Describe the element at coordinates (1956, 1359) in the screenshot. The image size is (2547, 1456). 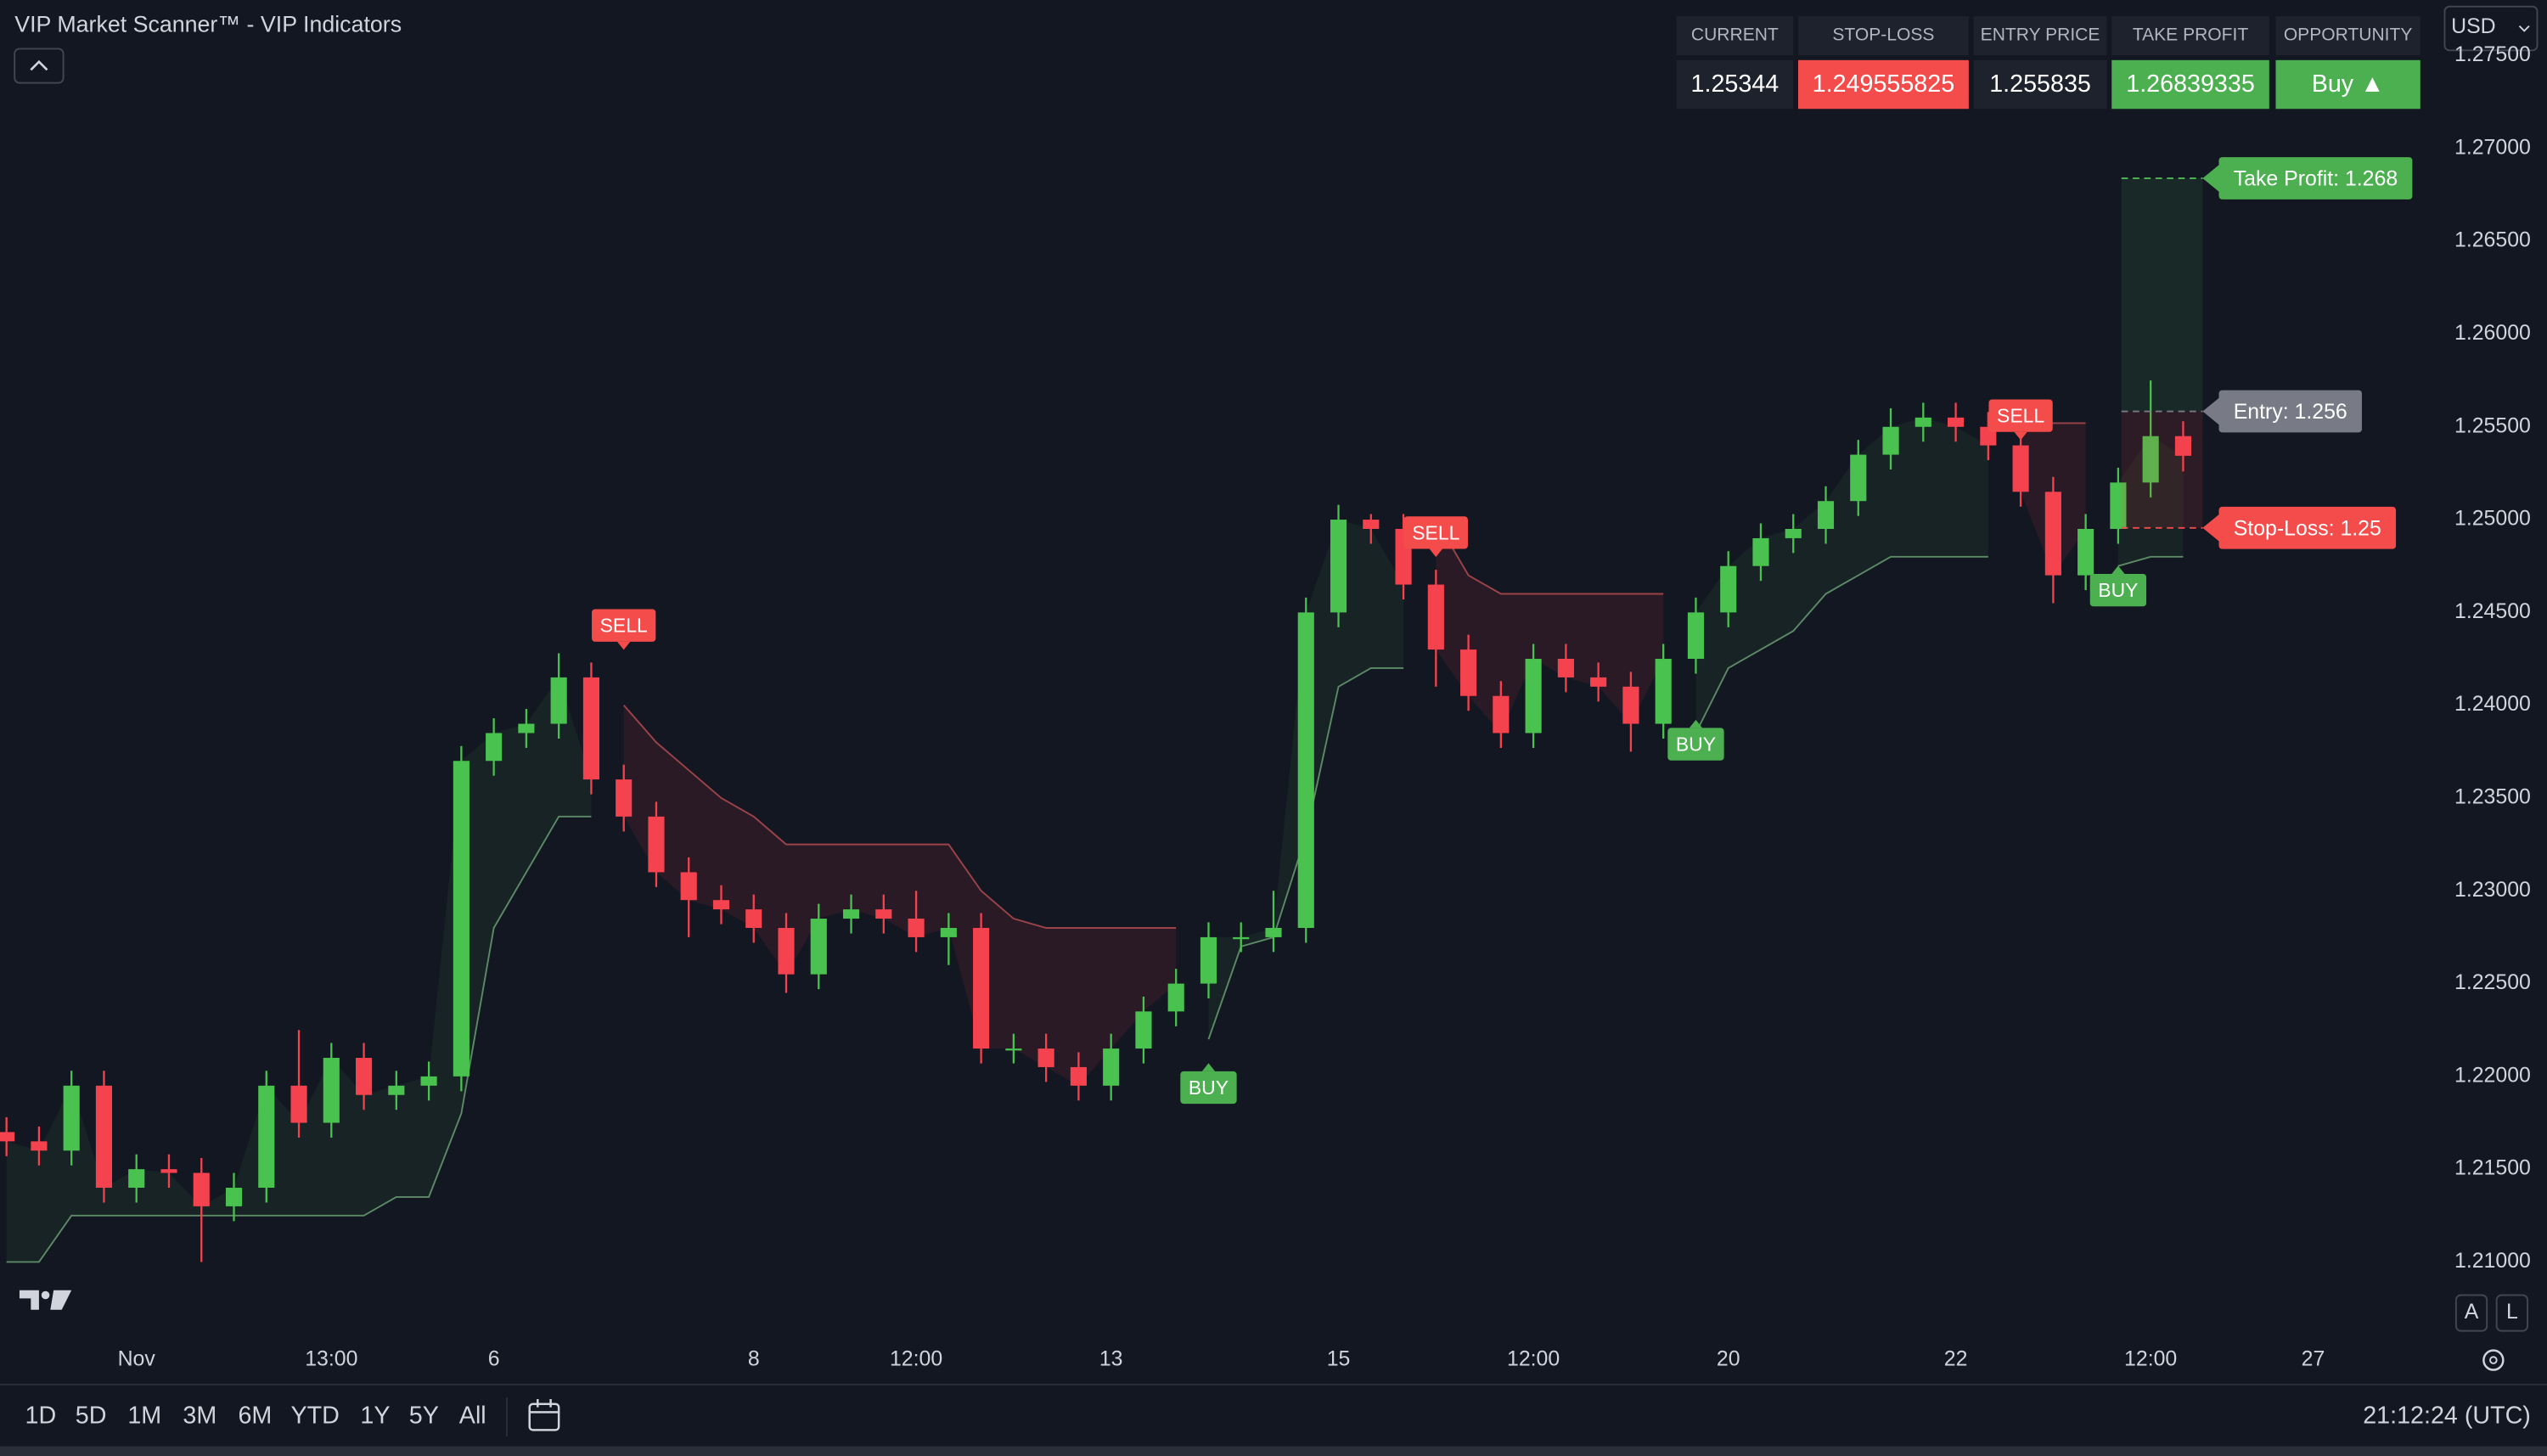
I see `x-tick-label: 22` at that location.